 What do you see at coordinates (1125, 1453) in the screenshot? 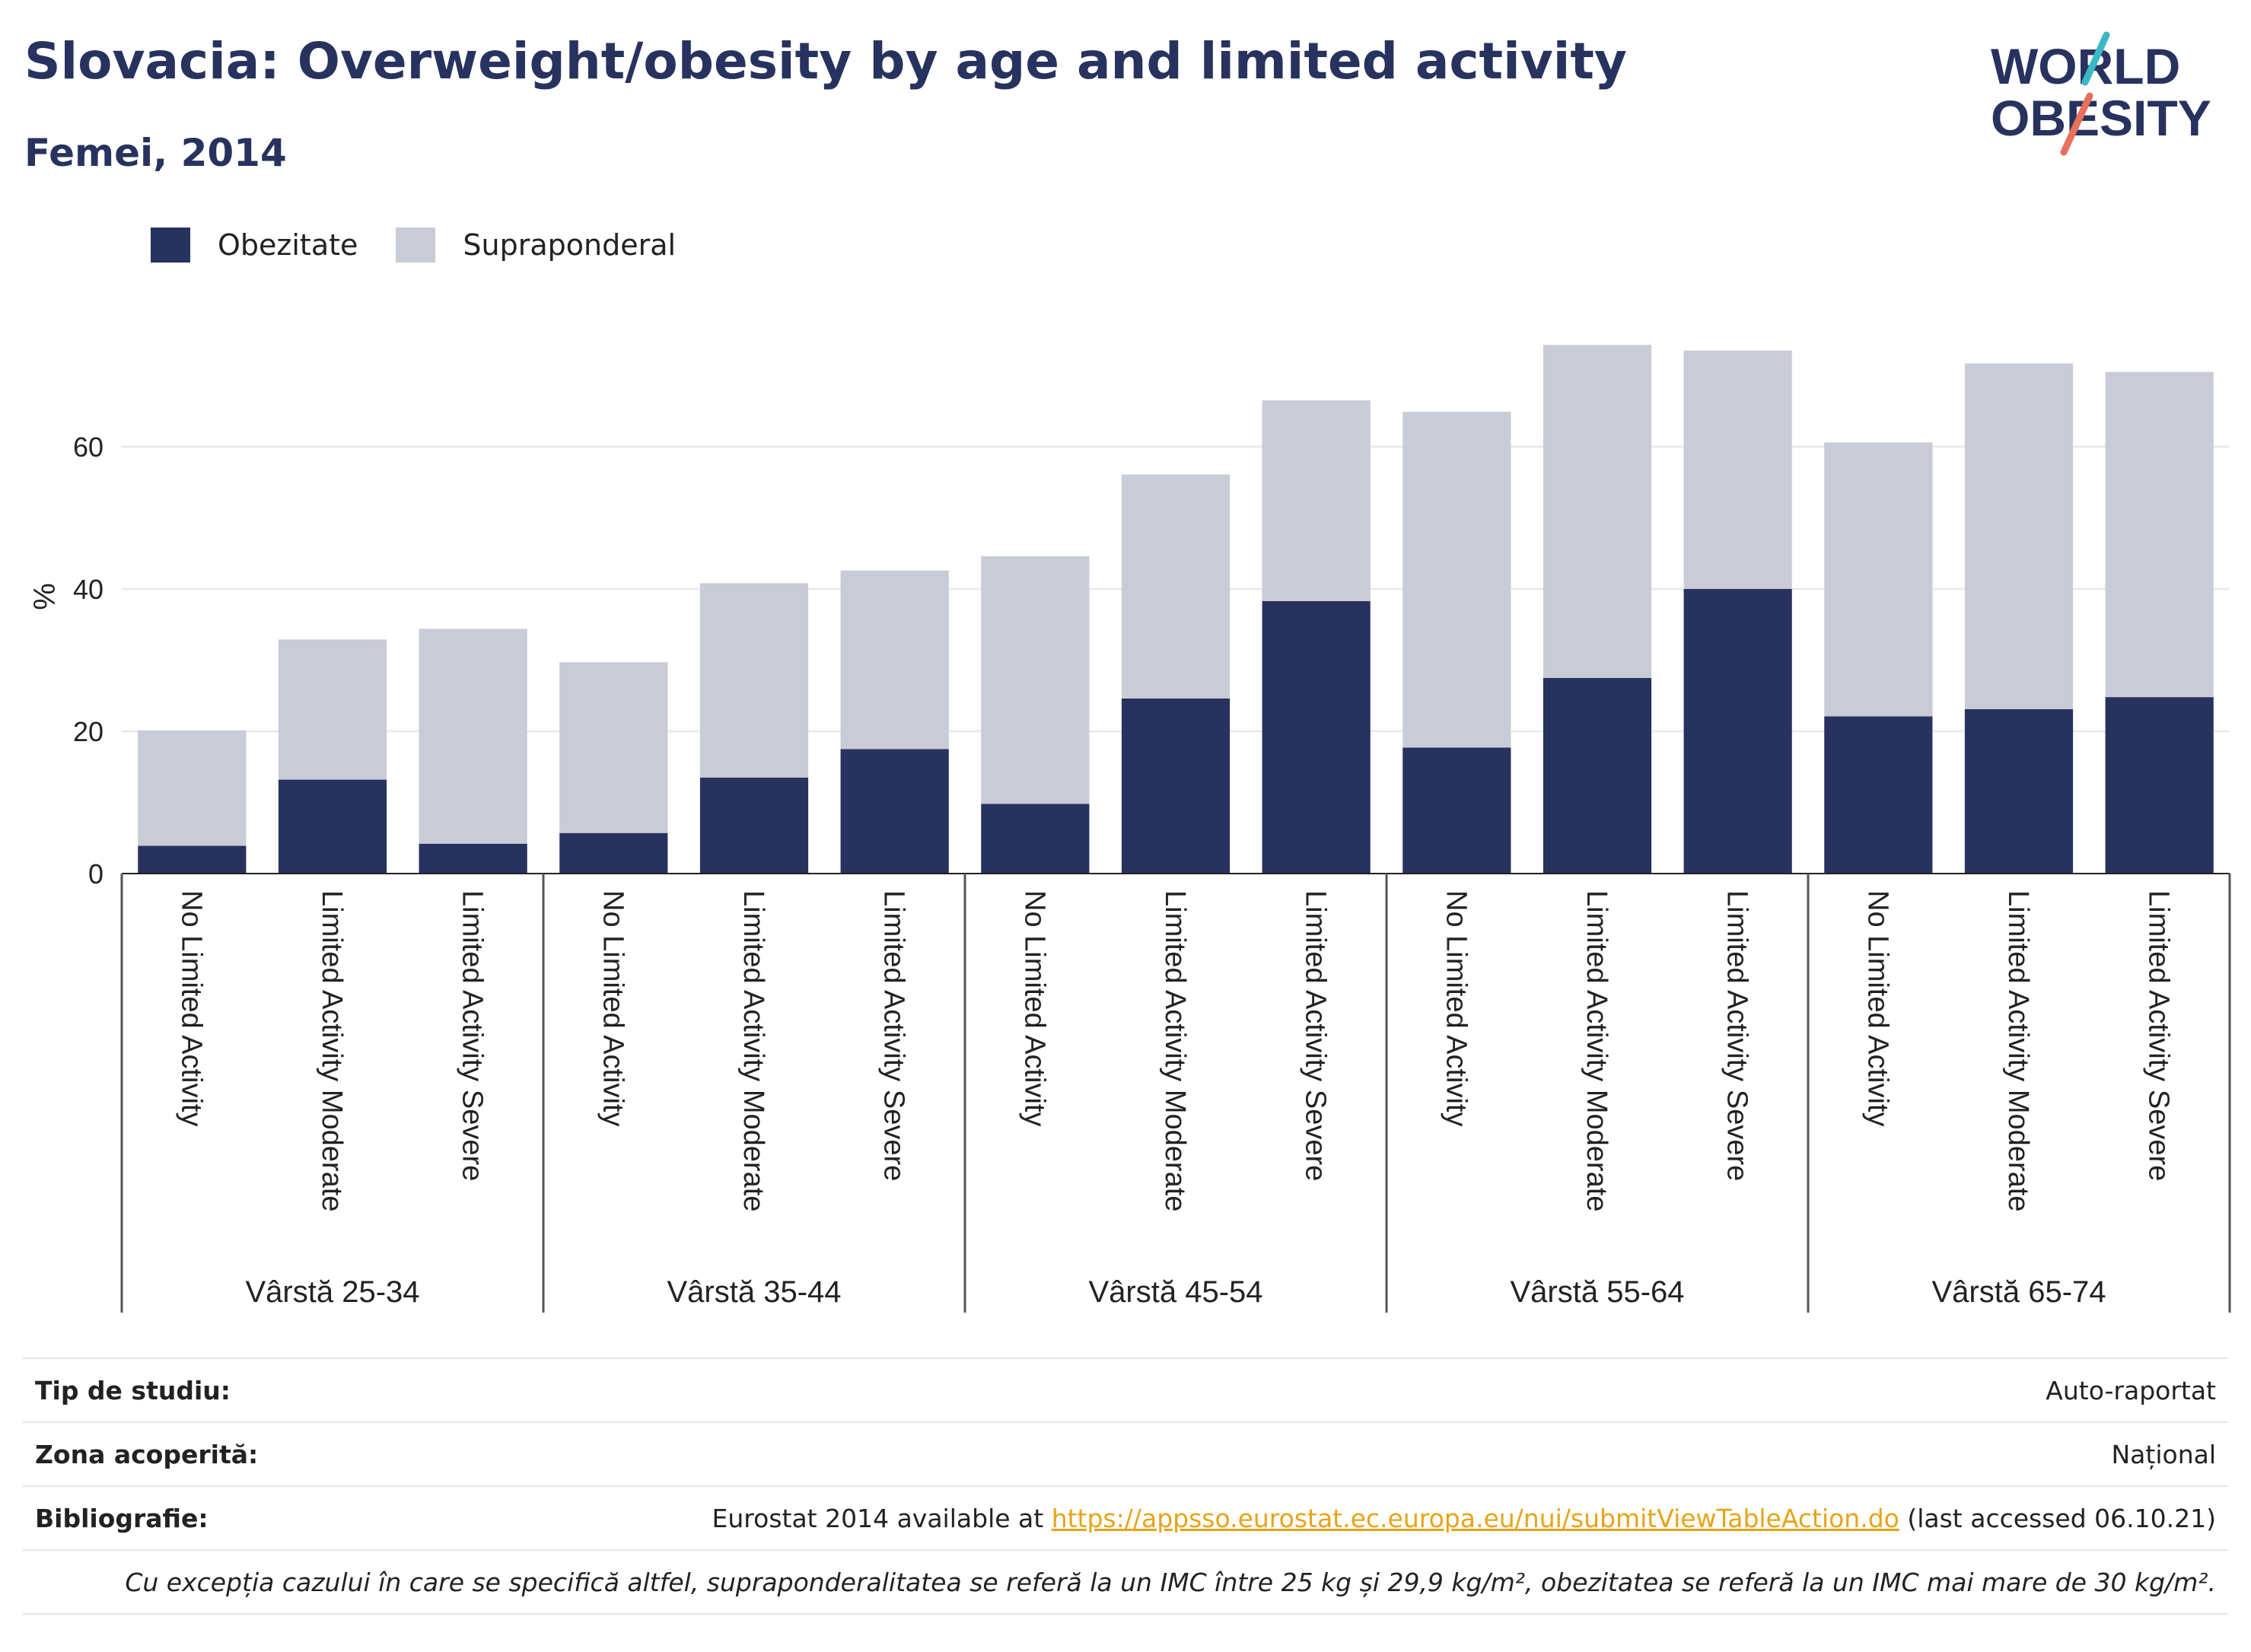
I see `footer-row-coverage: Zona acoperită: Național` at bounding box center [1125, 1453].